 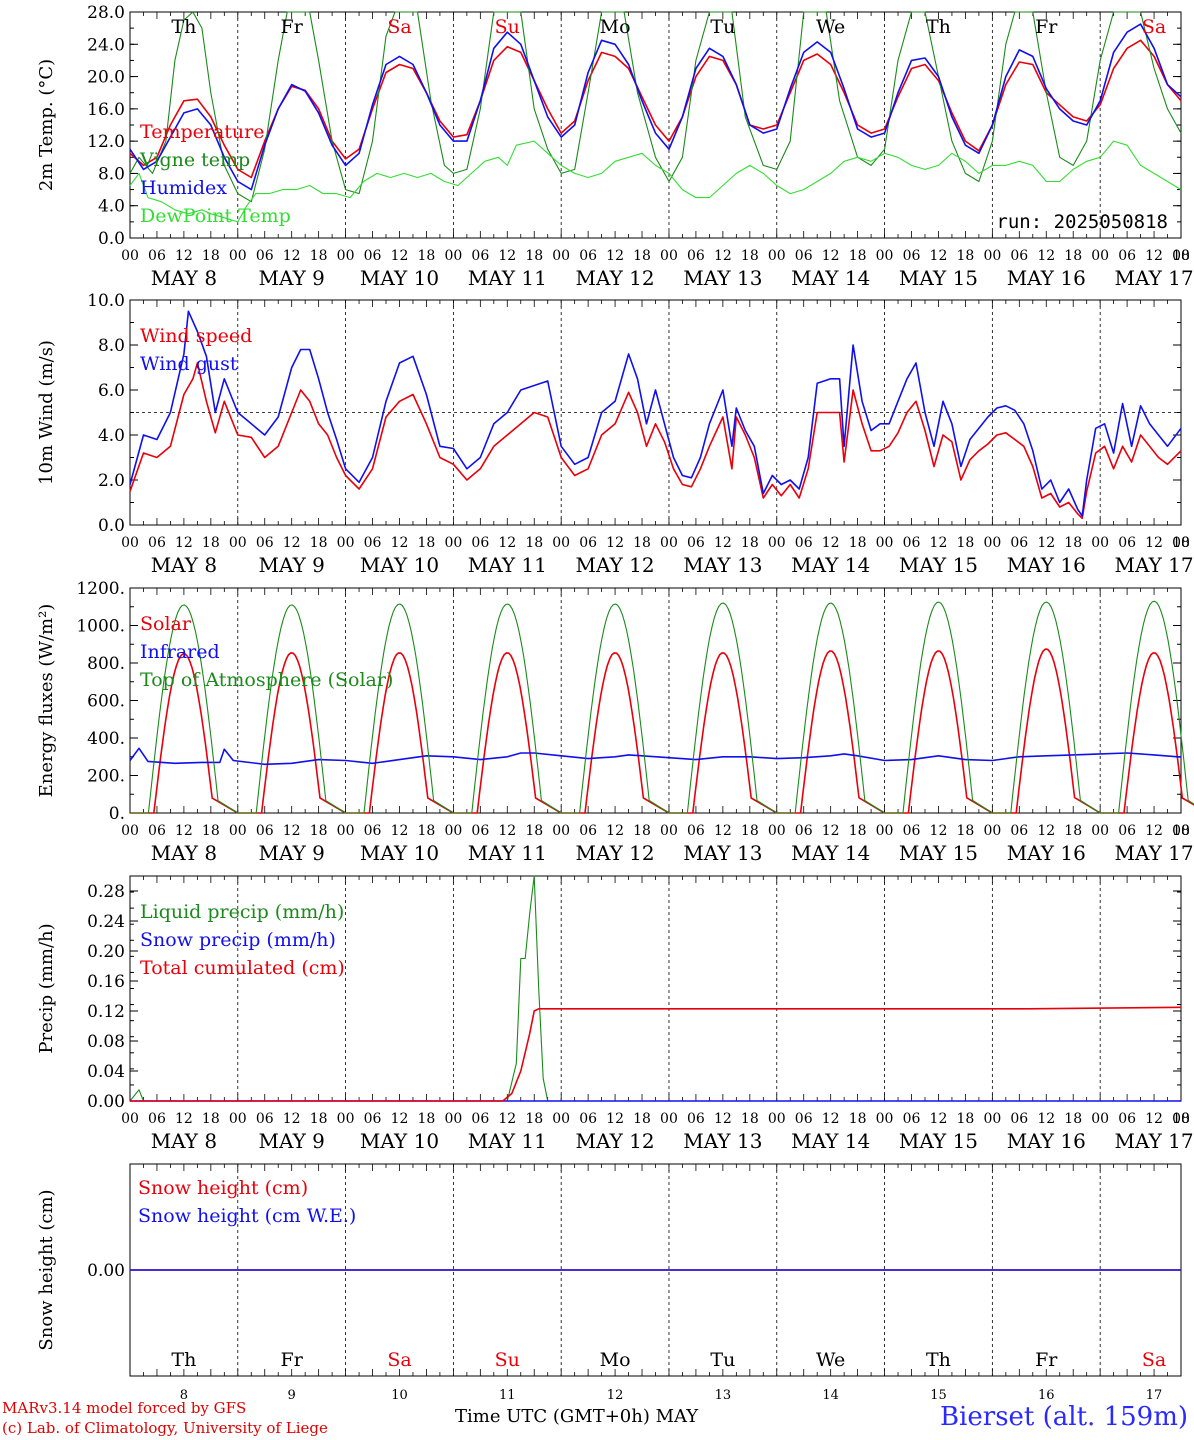 What do you see at coordinates (180, 652) in the screenshot?
I see `legend-entry: Infrared` at bounding box center [180, 652].